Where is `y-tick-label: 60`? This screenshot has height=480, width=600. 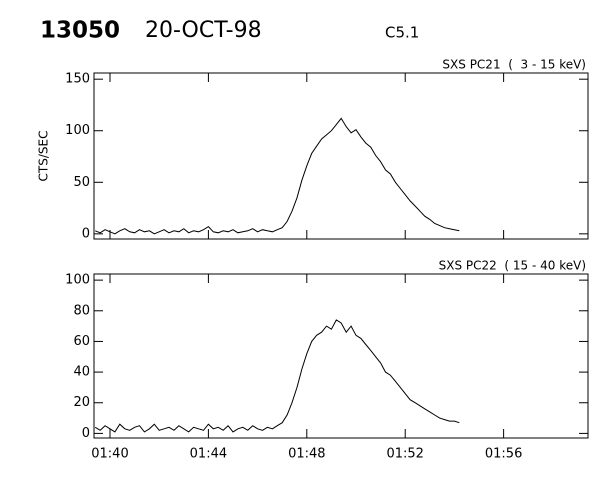
y-tick-label: 60 is located at coordinates (81, 341).